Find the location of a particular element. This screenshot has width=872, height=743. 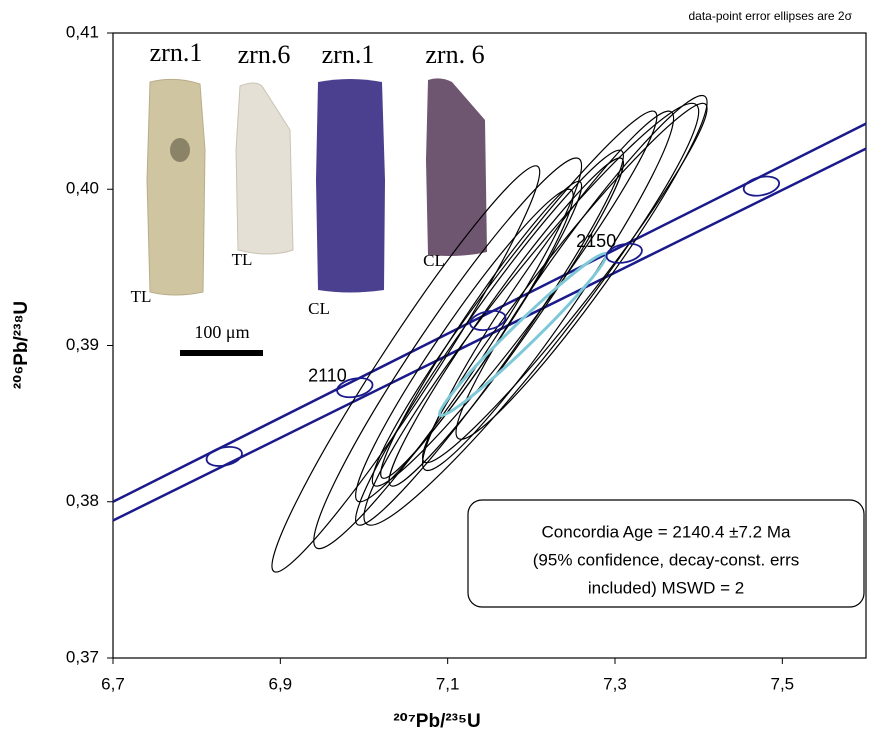

result-line: included) MSWD = 2 is located at coordinates (666, 587).